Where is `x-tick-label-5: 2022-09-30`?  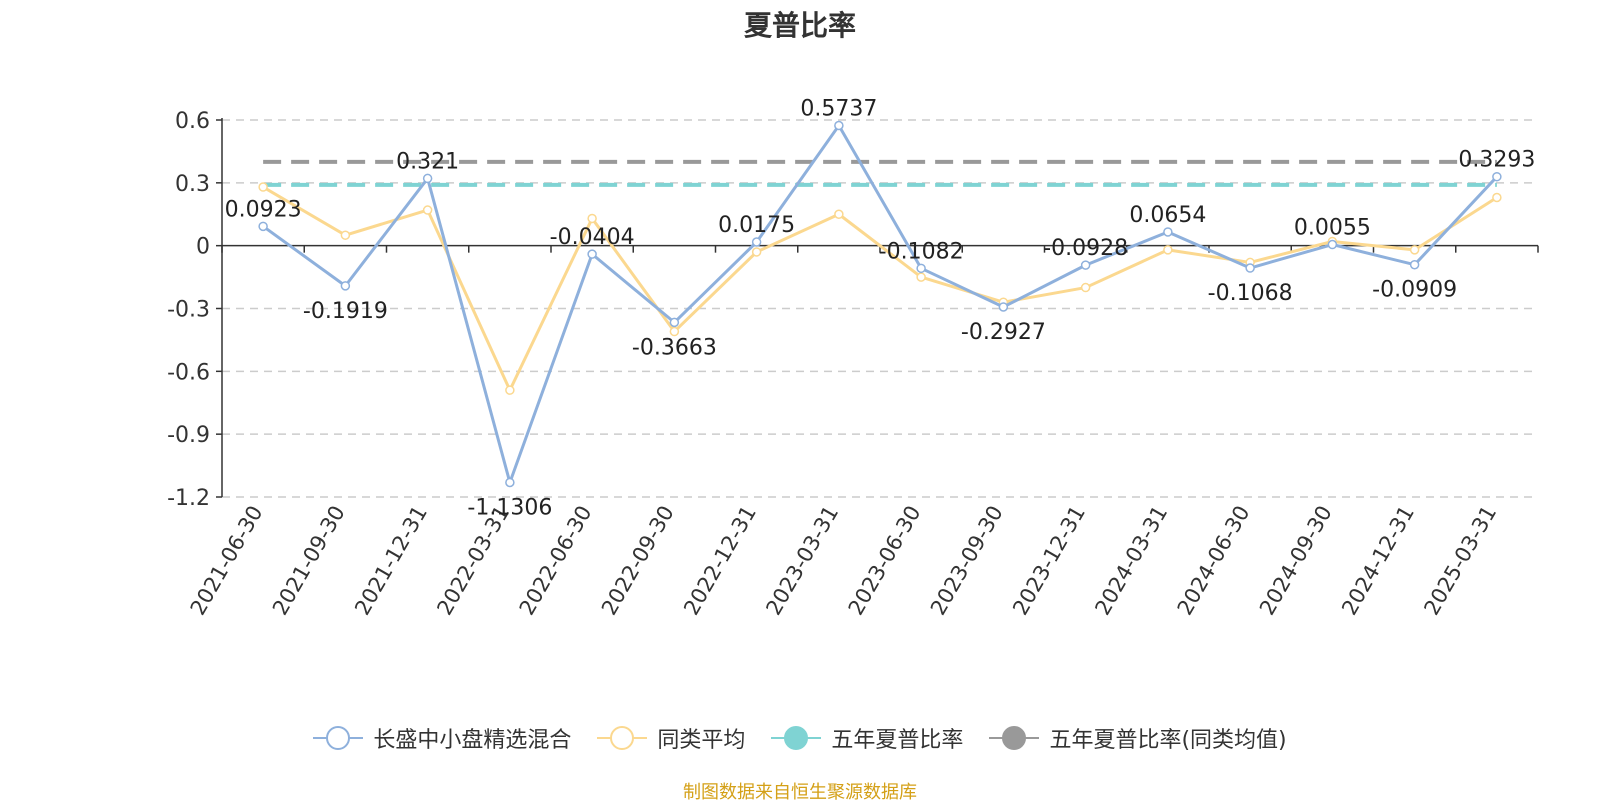 x-tick-label-5: 2022-09-30 is located at coordinates (638, 561).